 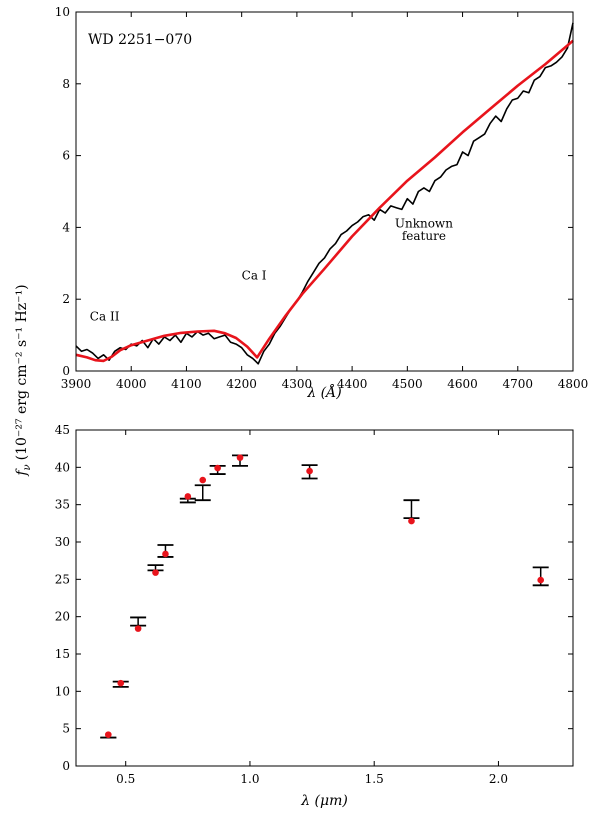 I want to click on spectrum-annotation: Ca II, so click(x=105, y=317).